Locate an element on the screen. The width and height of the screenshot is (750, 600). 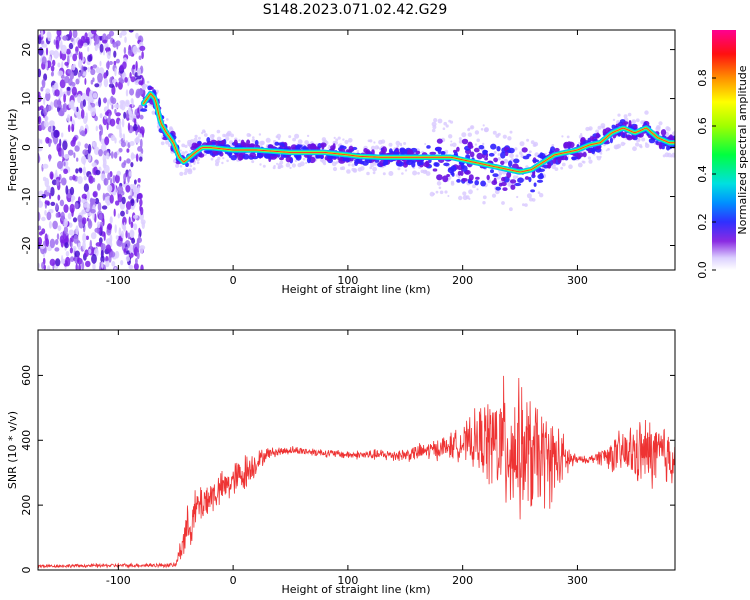
snr-xlabel: Height of straight line (km) is located at coordinates (355, 589).